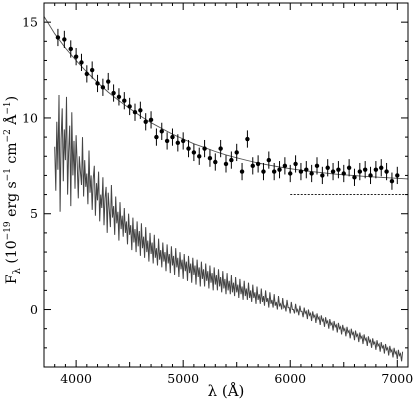 This screenshot has width=413, height=402. What do you see at coordinates (17, 270) in the screenshot?
I see `y-axis-label-subscript: λ` at bounding box center [17, 270].